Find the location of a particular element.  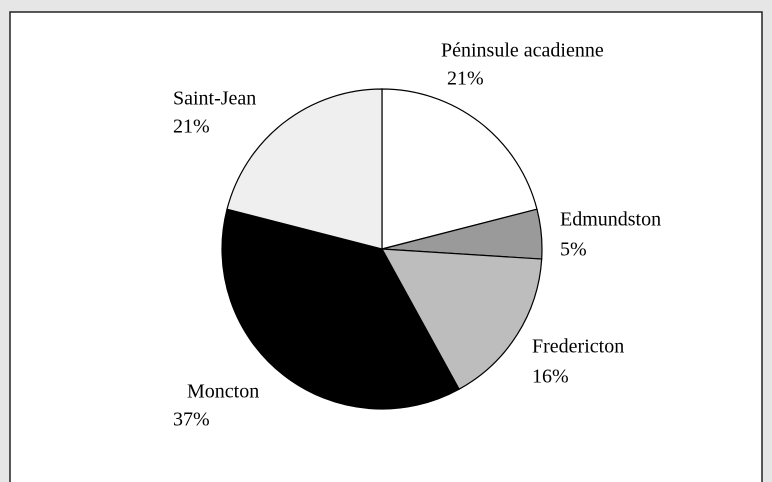

slice-label: Moncton is located at coordinates (223, 392).